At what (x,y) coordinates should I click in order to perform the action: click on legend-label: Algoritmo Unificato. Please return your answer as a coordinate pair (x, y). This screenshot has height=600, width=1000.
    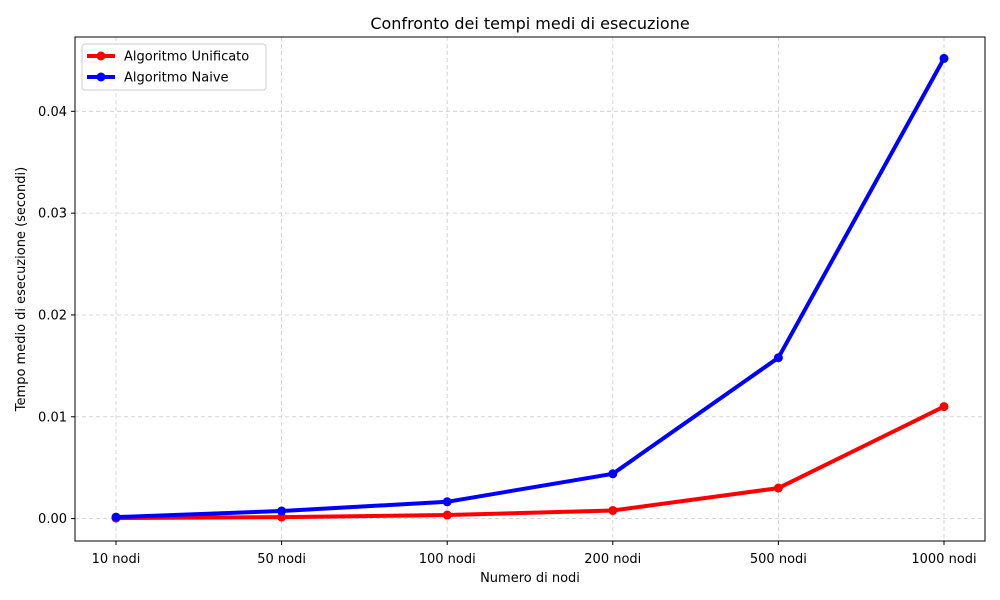
    Looking at the image, I should click on (186, 57).